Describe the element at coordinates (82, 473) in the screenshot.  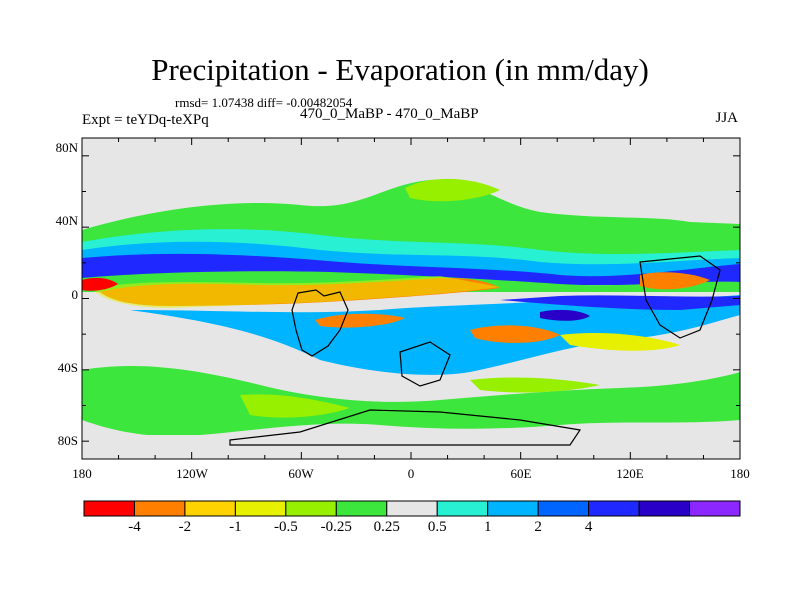
I see `lon-tick-180w: 180` at that location.